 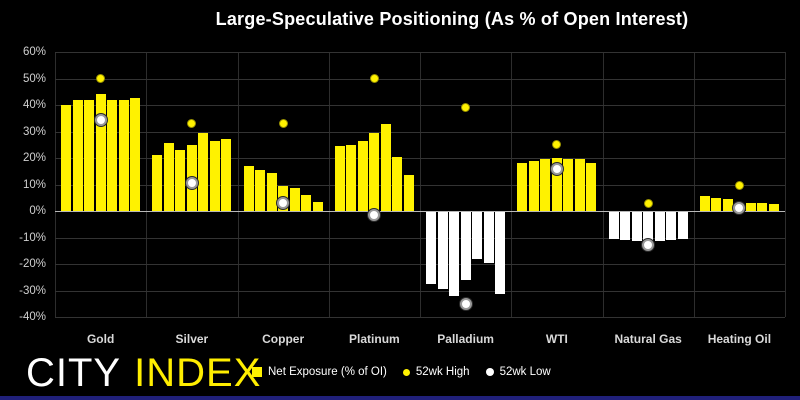 What do you see at coordinates (327, 372) in the screenshot?
I see `legend-label: Net Exposure (% of OI)` at bounding box center [327, 372].